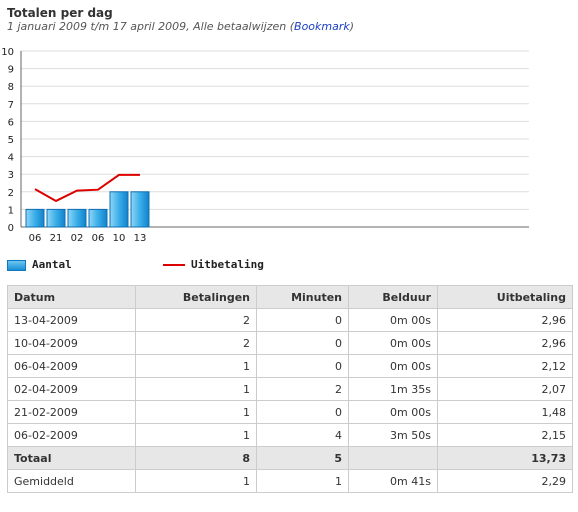  Describe the element at coordinates (393, 481) in the screenshot. I see `cell-average-belduur: 0m 41s` at that location.